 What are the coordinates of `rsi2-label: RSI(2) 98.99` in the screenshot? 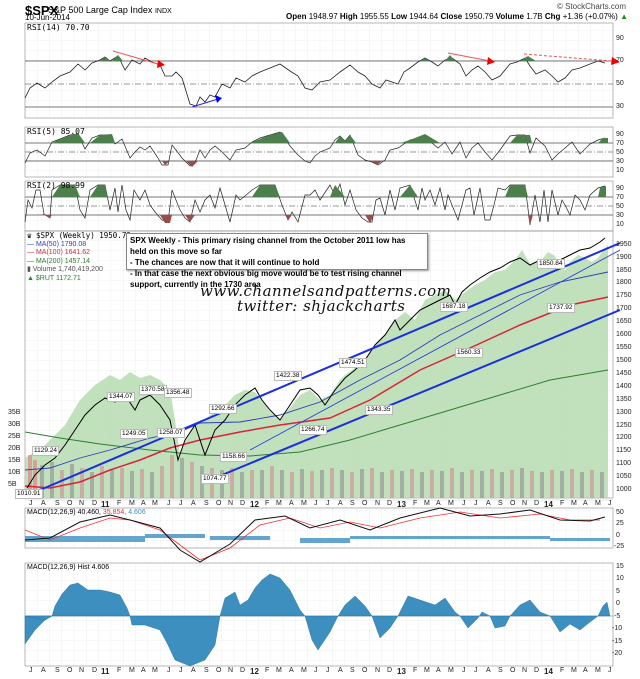 It's located at (56, 185).